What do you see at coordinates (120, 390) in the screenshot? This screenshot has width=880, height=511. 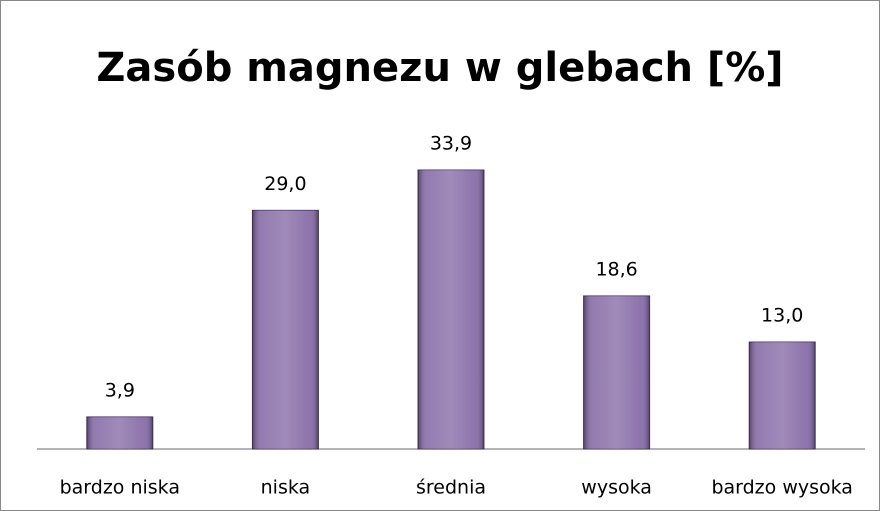 I see `value-label: 3,9` at bounding box center [120, 390].